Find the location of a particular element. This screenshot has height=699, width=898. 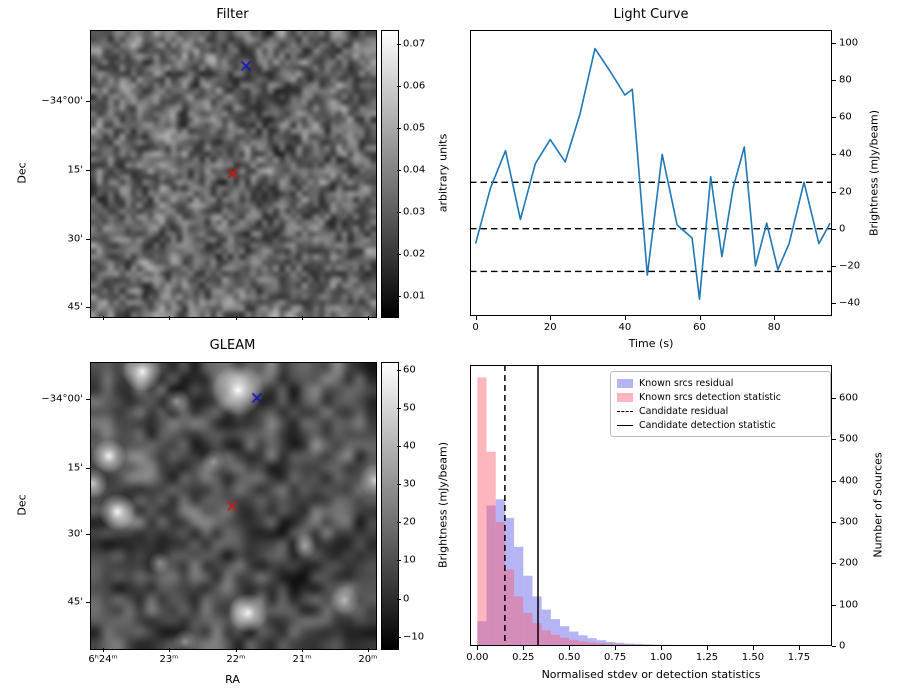

tick-label: 300 is located at coordinates (849, 522).